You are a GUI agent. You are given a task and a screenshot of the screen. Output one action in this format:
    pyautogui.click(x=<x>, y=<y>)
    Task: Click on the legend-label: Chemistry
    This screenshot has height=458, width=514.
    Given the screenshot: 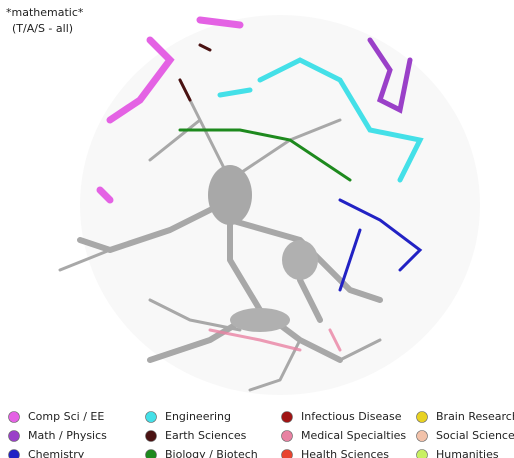 What is the action you would take?
    pyautogui.click(x=56, y=453)
    